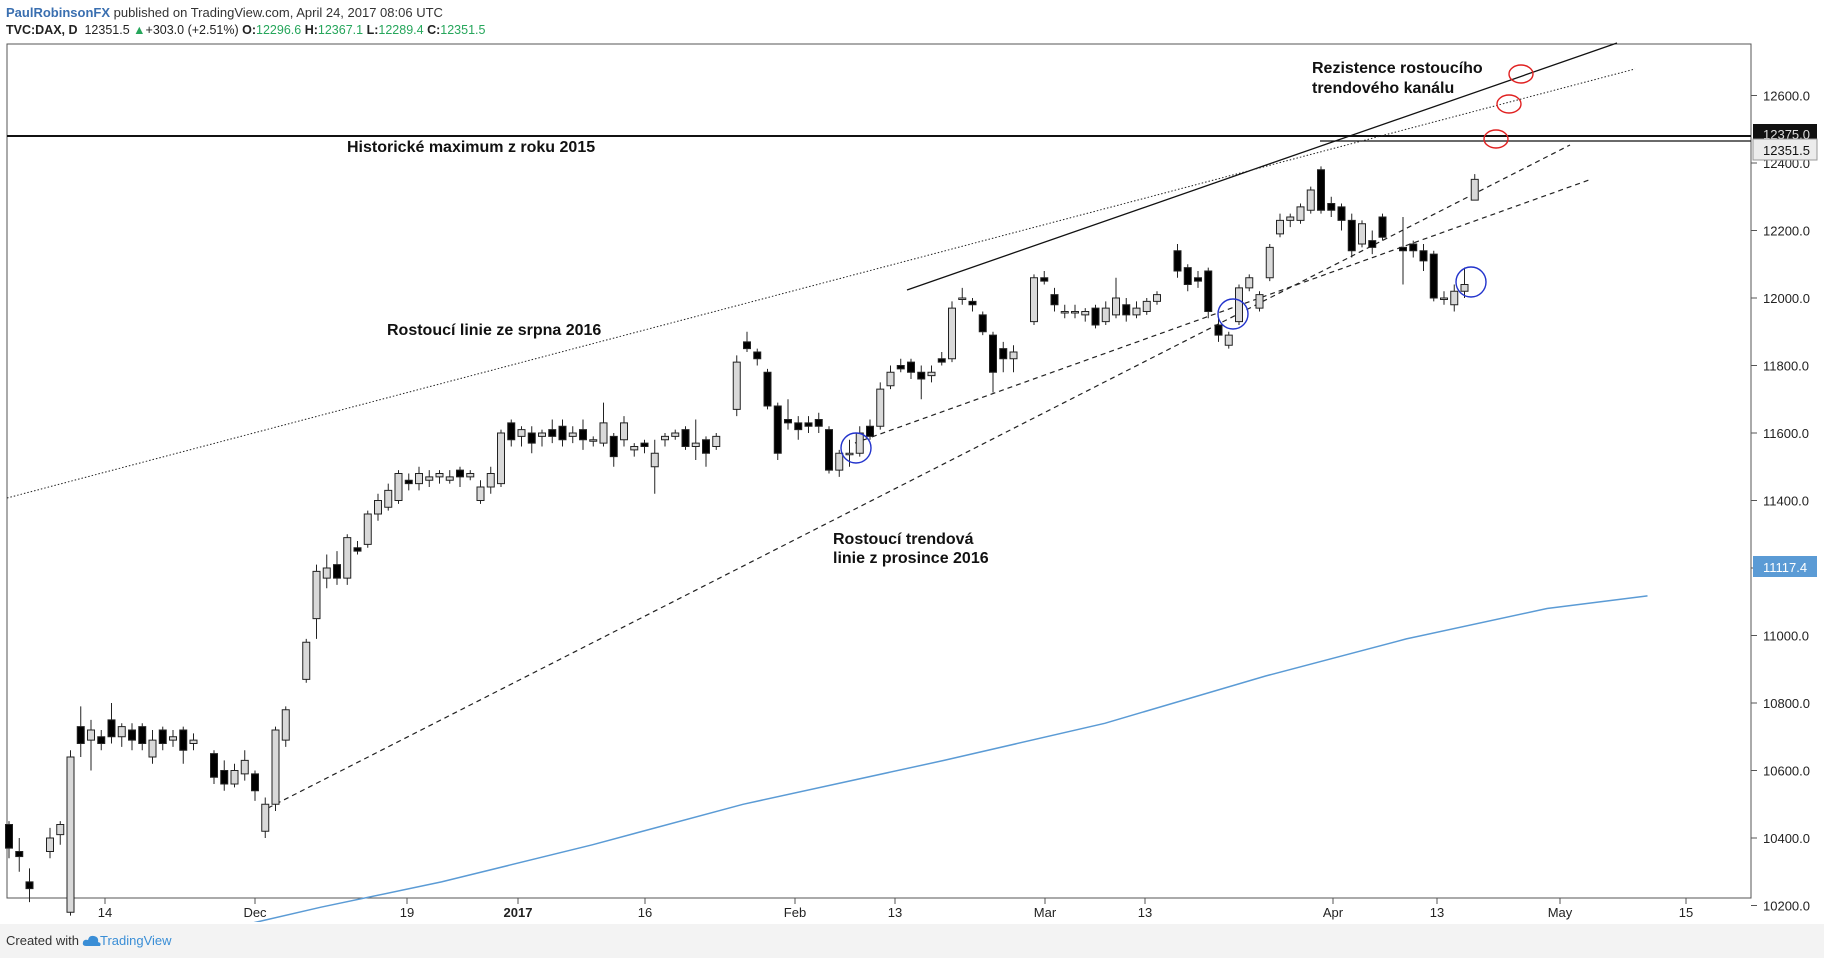 This screenshot has height=958, width=1824. I want to click on annotation-rising-line: Rostoucí linie ze srpna 2016, so click(494, 330).